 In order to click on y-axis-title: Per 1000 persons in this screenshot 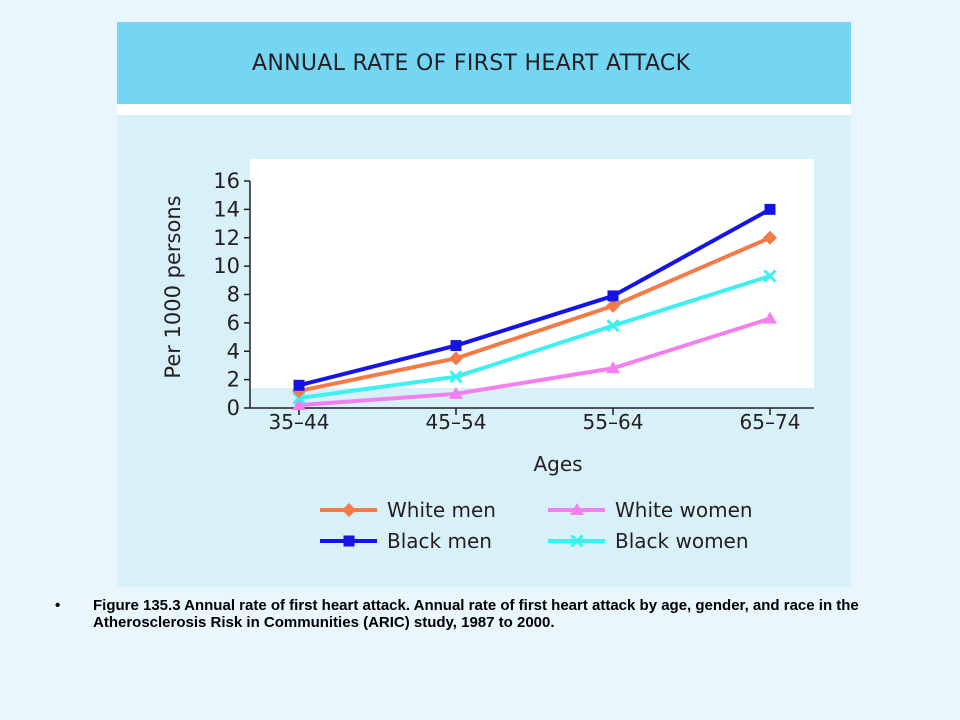, I will do `click(173, 286)`.